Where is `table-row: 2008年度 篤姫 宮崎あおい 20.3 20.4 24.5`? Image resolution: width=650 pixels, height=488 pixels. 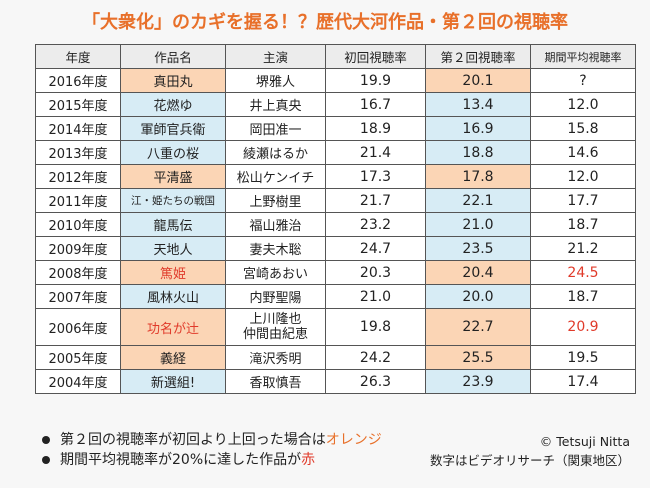 table-row: 2008年度 篤姫 宮崎あおい 20.3 20.4 24.5 is located at coordinates (335, 272).